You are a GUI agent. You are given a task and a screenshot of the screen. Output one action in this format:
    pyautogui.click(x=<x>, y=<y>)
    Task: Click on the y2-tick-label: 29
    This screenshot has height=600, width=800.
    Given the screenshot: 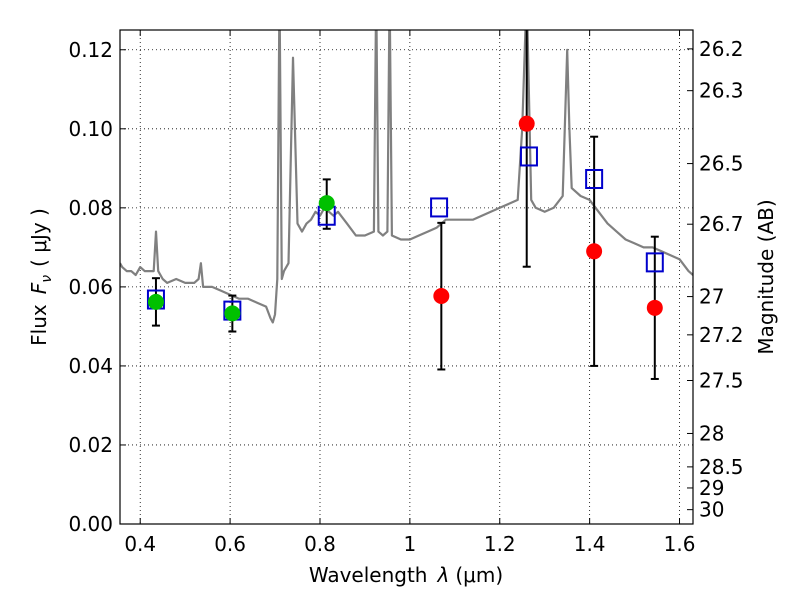 What is the action you would take?
    pyautogui.click(x=711, y=488)
    